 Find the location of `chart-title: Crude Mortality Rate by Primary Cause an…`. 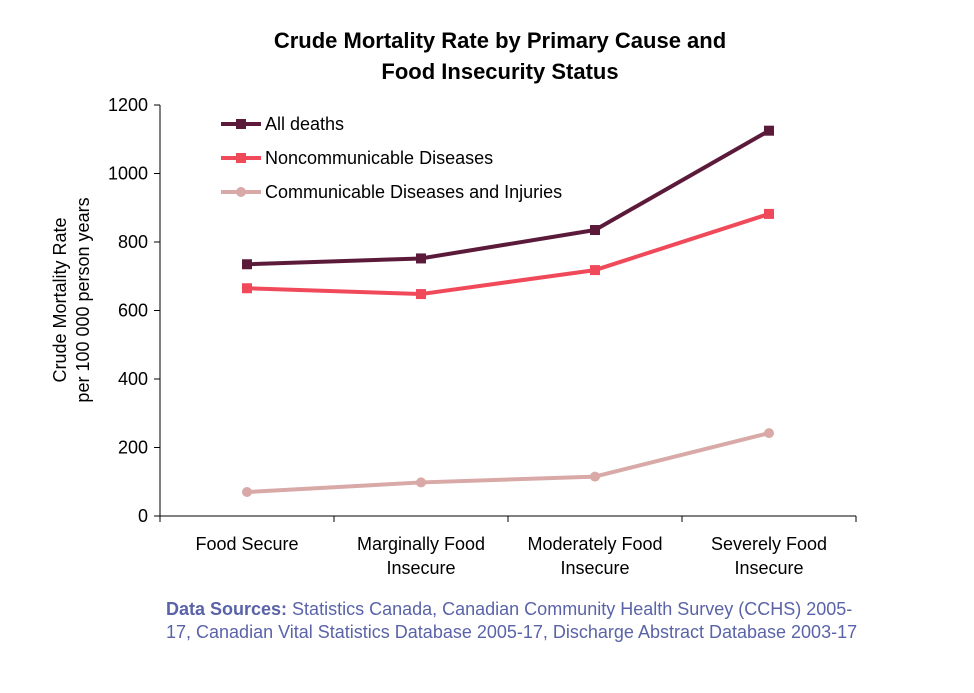

chart-title: Crude Mortality Rate by Primary Cause an… is located at coordinates (500, 56).